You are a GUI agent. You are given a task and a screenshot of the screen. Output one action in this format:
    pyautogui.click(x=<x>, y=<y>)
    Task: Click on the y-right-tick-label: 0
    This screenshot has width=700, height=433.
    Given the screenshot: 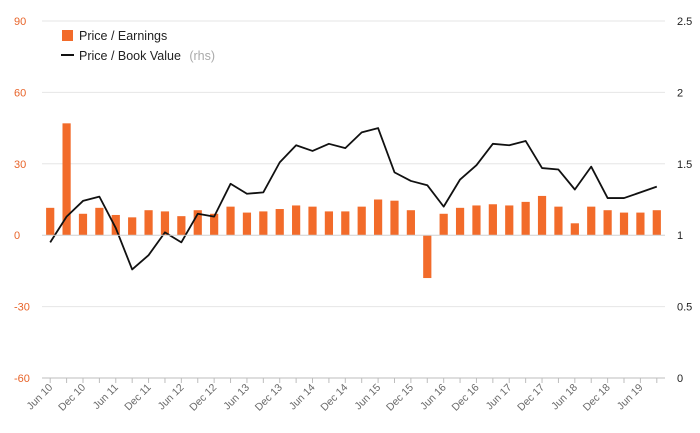 What is the action you would take?
    pyautogui.click(x=680, y=379)
    